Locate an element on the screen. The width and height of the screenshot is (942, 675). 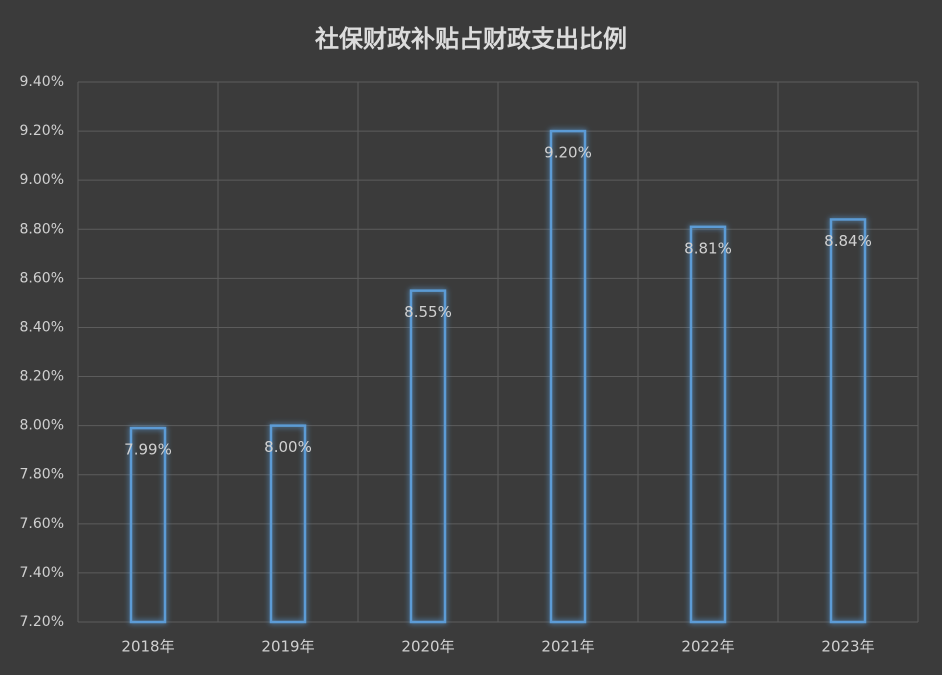
data-label: 8.81% is located at coordinates (708, 248).